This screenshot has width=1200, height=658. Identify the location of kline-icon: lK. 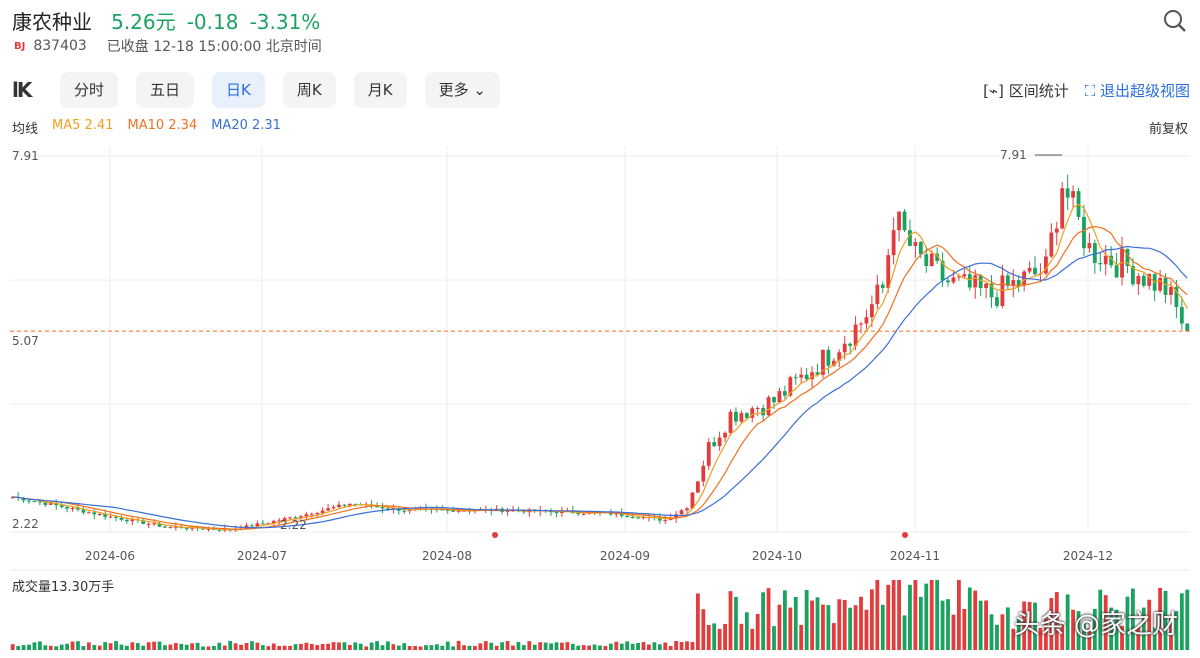
(22, 90).